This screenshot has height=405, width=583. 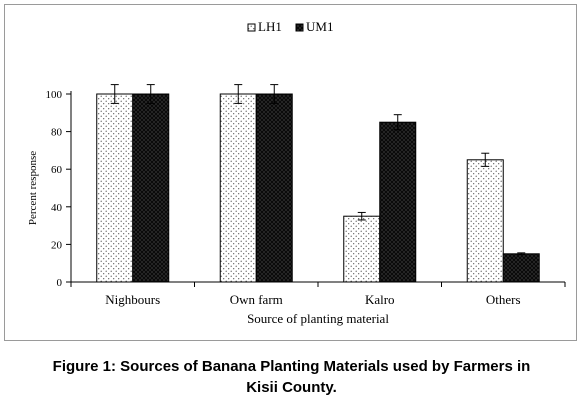 What do you see at coordinates (151, 188) in the screenshot?
I see `bar-um1-nighbours` at bounding box center [151, 188].